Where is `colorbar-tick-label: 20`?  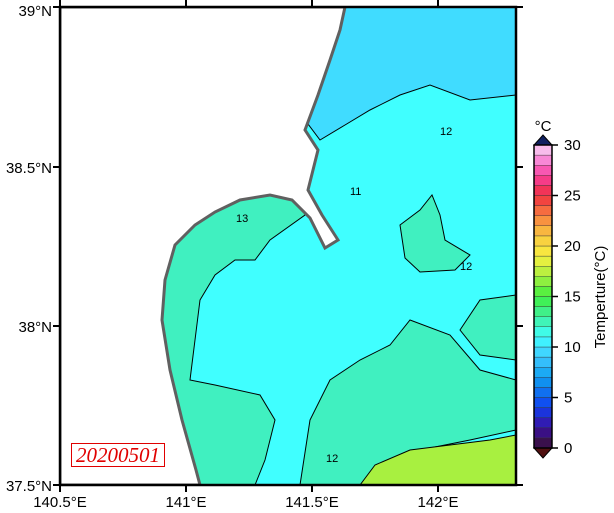
colorbar-tick-label: 20 is located at coordinates (572, 246).